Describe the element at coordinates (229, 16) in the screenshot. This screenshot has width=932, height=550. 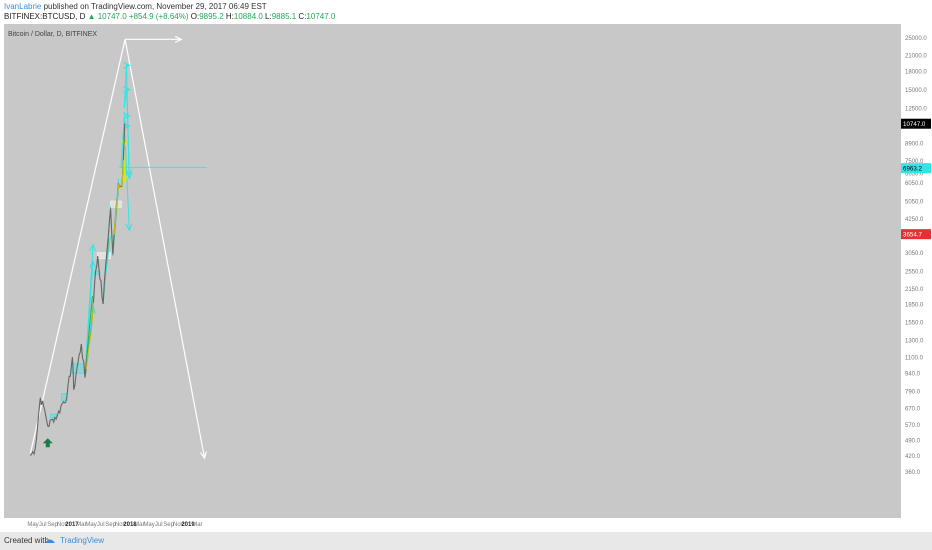
I see `high-label: H:` at that location.